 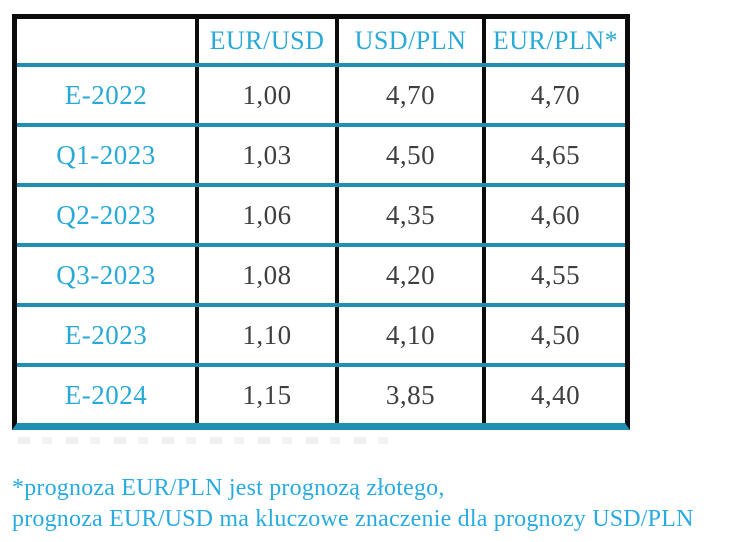 What do you see at coordinates (555, 214) in the screenshot?
I see `cell-eur-pln: 4,60` at bounding box center [555, 214].